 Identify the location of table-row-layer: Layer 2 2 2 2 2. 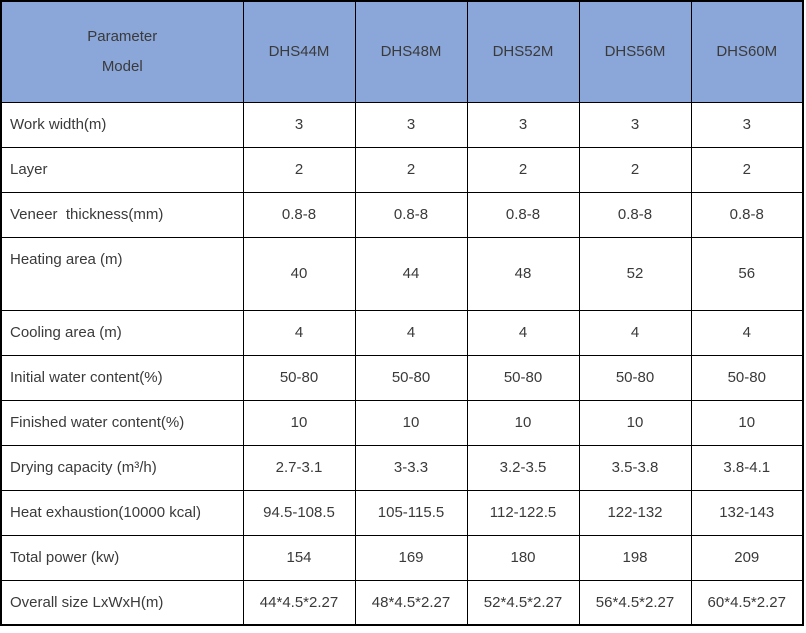
(402, 169).